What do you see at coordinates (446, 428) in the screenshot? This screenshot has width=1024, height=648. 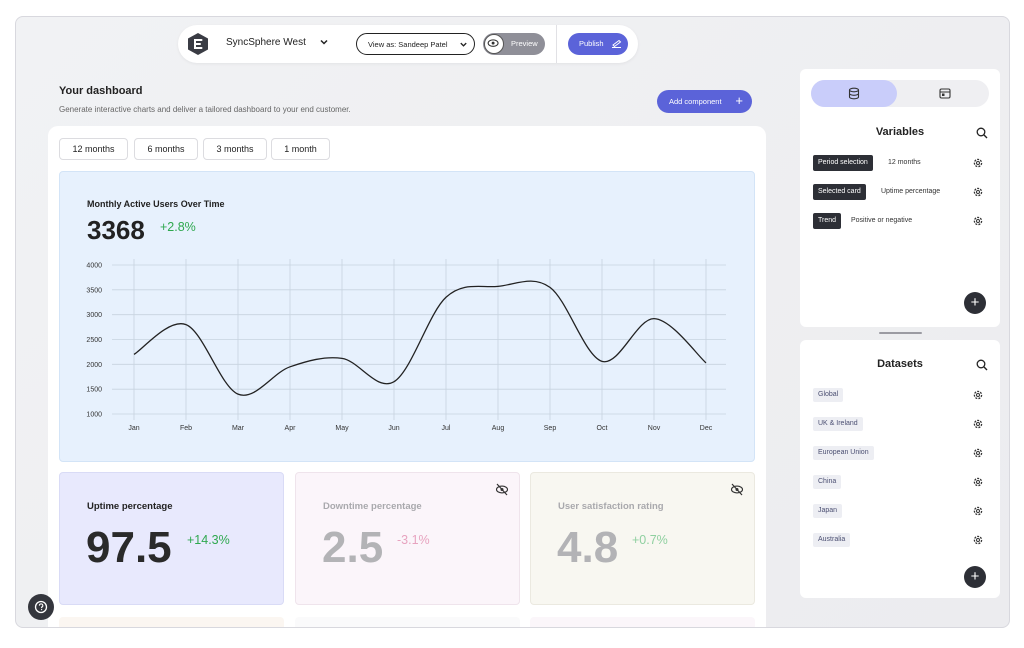 I see `x-tick-label: Jul` at bounding box center [446, 428].